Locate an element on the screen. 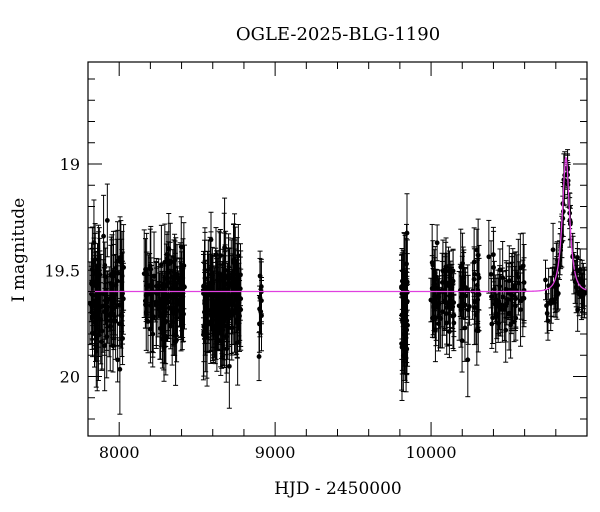  x-tick-label: 10000 is located at coordinates (431, 452).